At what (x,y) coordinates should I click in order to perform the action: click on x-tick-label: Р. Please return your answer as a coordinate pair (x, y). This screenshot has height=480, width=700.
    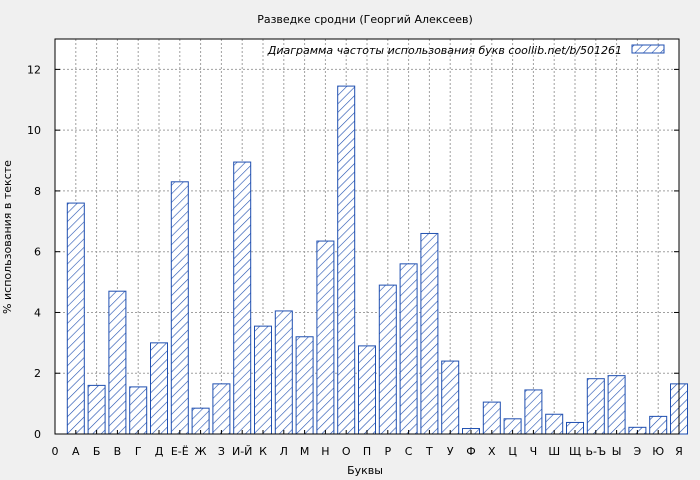
    Looking at the image, I should click on (387, 451).